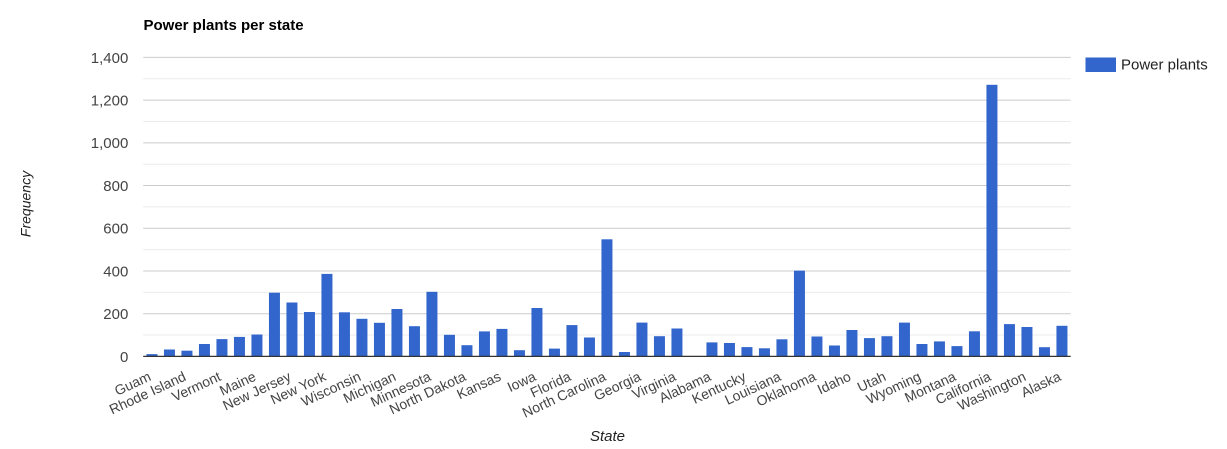  What do you see at coordinates (110, 101) in the screenshot?
I see `svg-text: 1,200` at bounding box center [110, 101].